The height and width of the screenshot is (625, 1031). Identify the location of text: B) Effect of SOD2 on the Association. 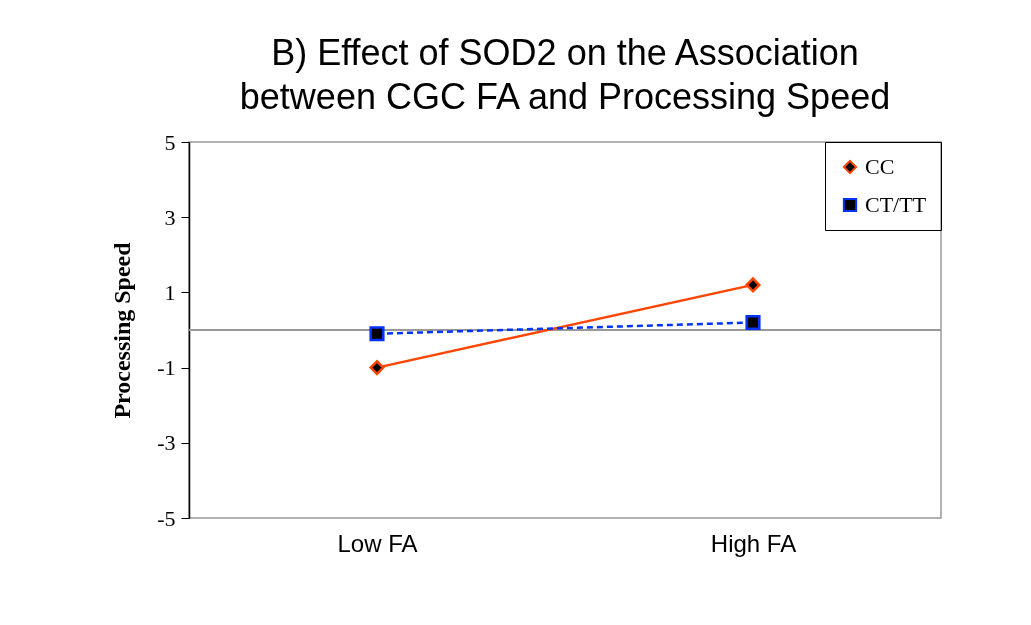
(565, 52).